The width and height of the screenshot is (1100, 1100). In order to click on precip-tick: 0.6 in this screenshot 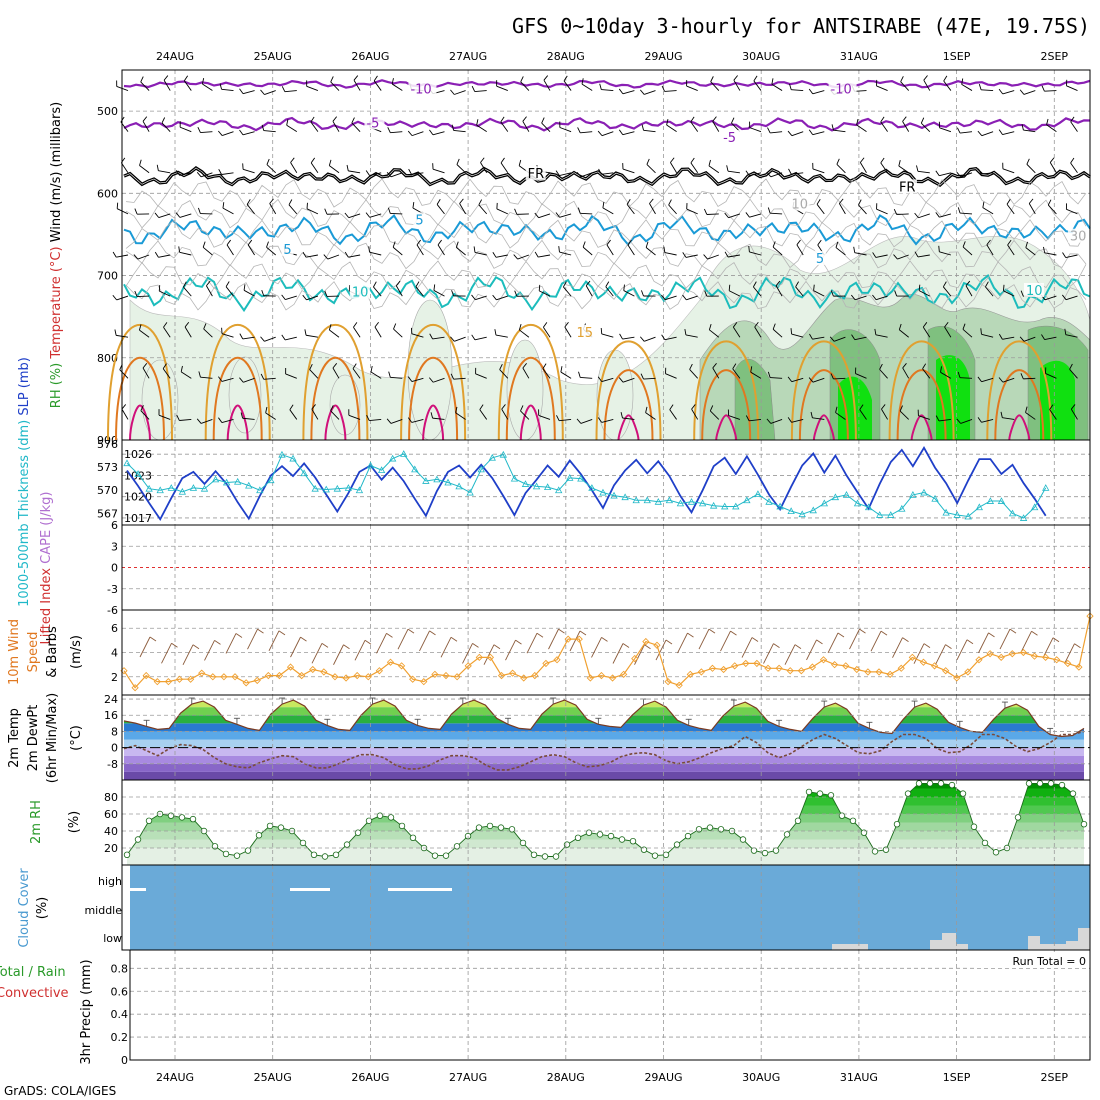, I will do `click(120, 991)`.